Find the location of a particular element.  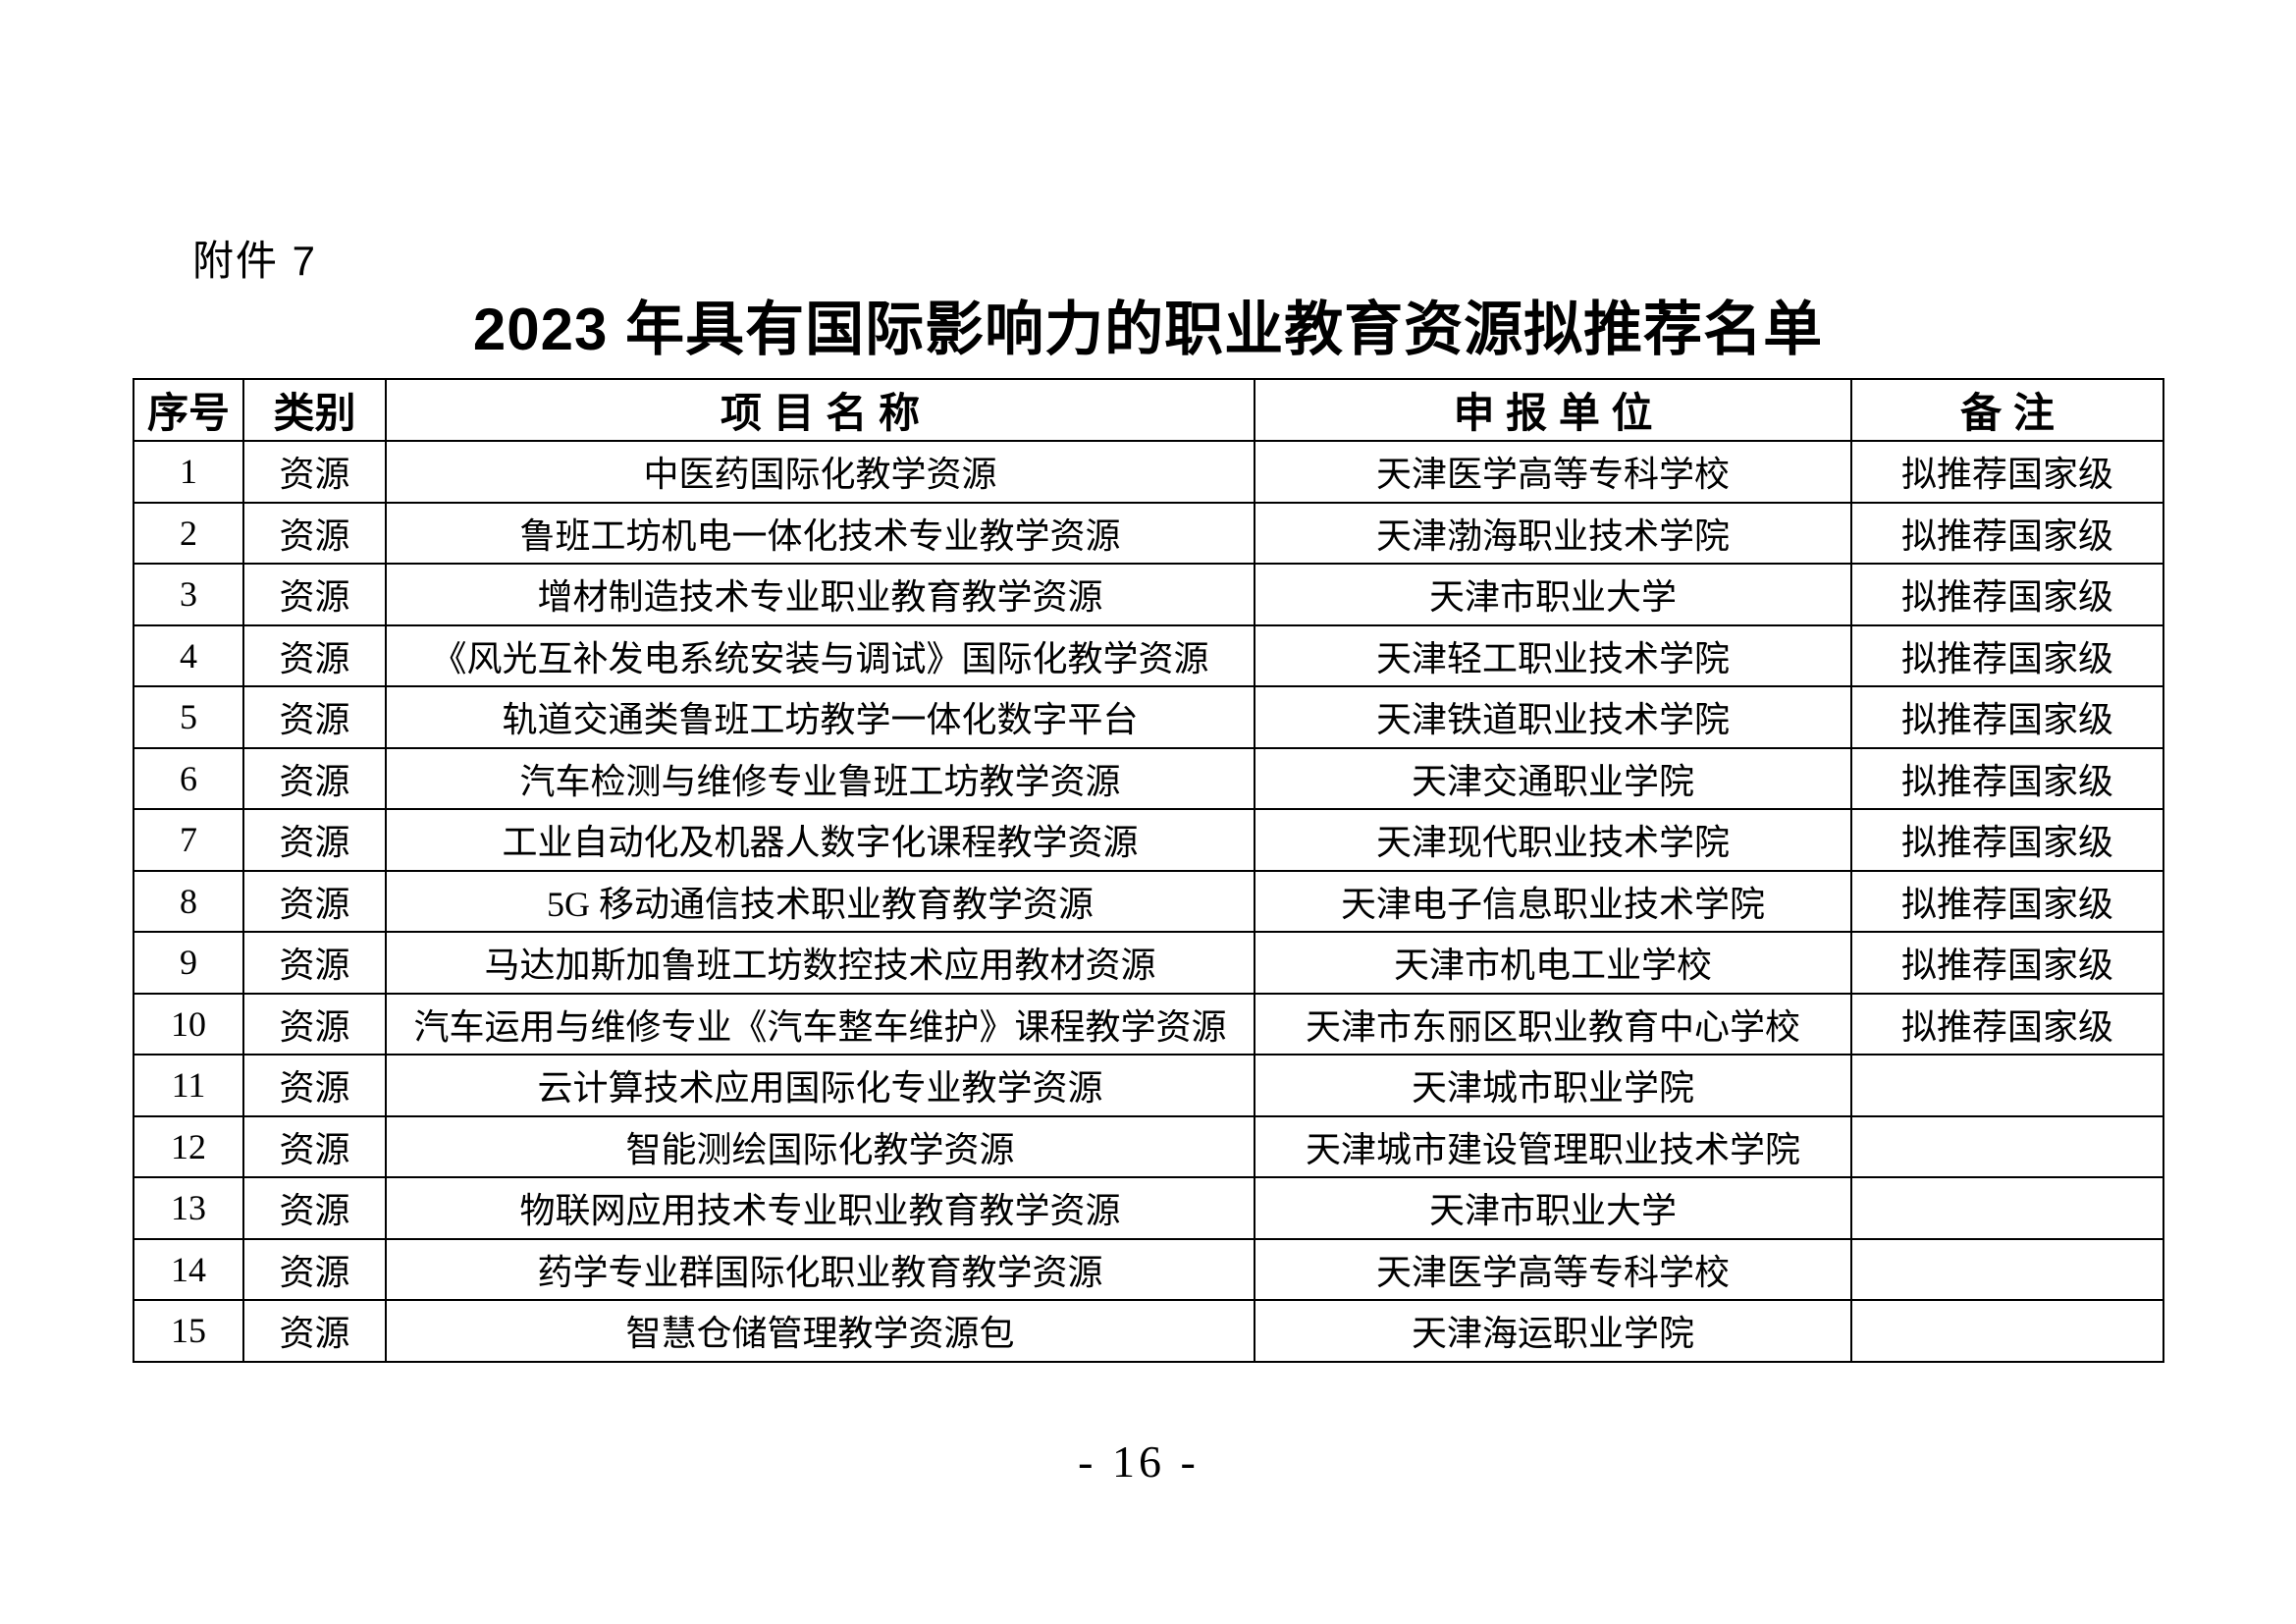

cell-unit: 天津轻工职业技术学院 is located at coordinates (1553, 655).